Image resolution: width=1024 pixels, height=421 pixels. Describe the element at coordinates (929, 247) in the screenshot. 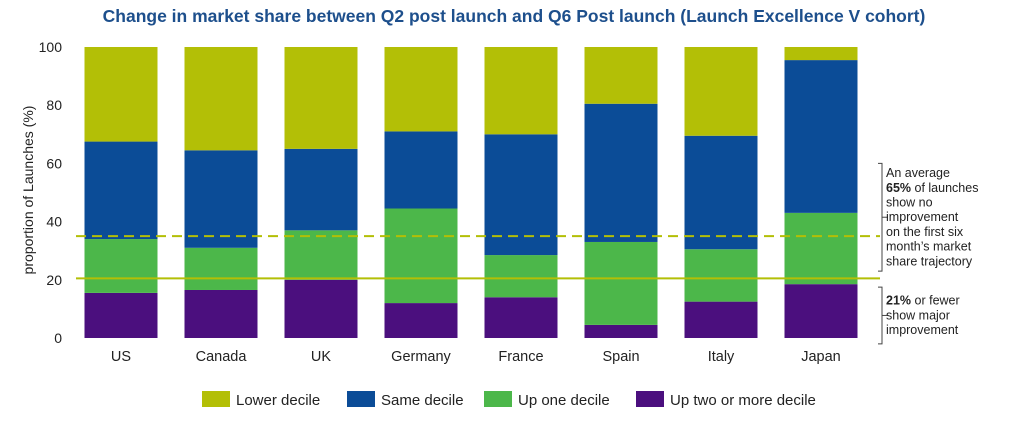

I see `annotation-line: month’s market` at that location.